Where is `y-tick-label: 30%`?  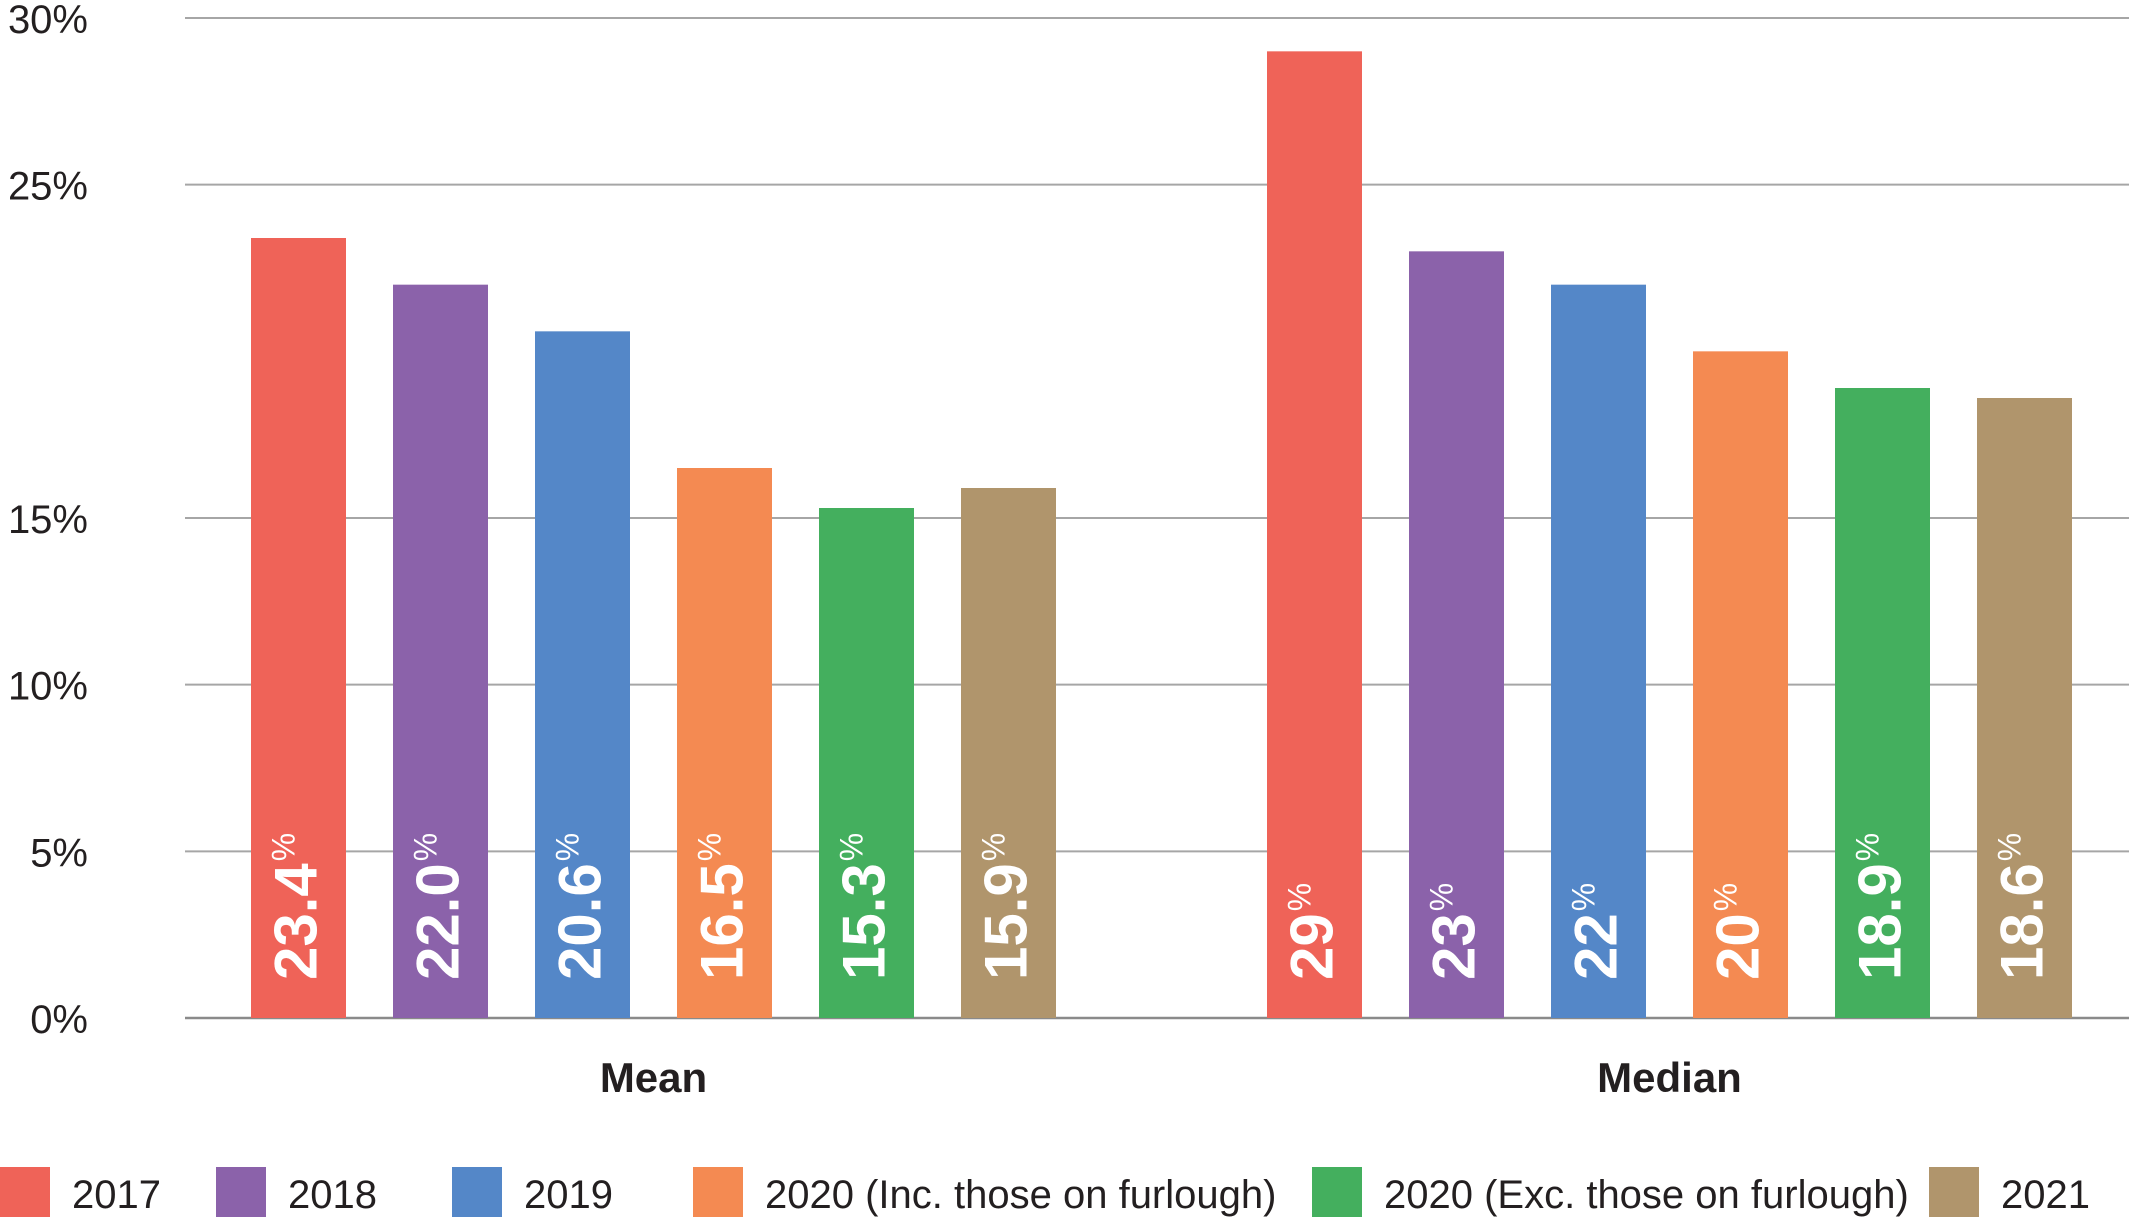 y-tick-label: 30% is located at coordinates (48, 21).